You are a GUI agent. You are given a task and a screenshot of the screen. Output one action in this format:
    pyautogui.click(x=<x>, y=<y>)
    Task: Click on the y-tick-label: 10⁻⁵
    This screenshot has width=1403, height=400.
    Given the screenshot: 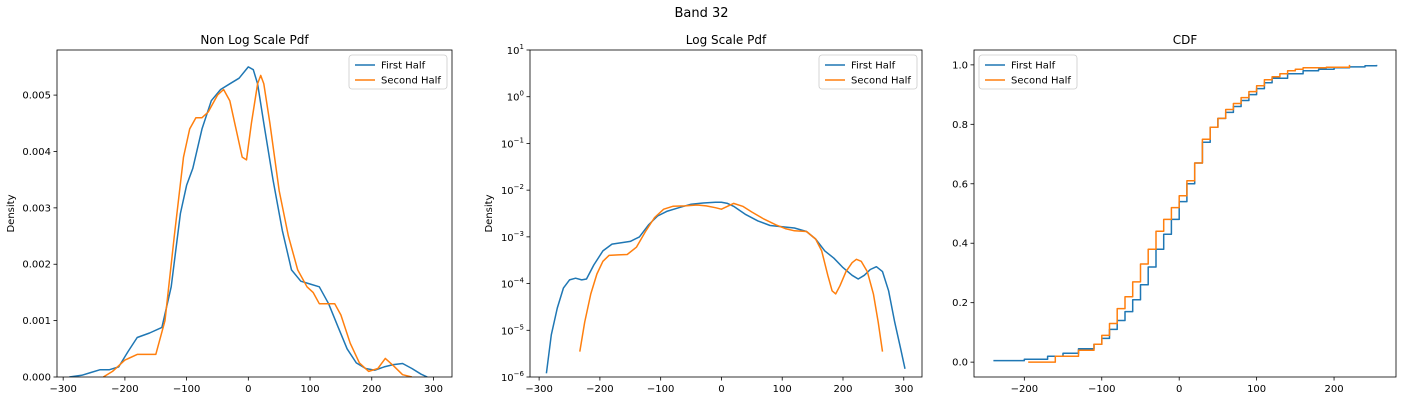 What is the action you would take?
    pyautogui.click(x=512, y=330)
    